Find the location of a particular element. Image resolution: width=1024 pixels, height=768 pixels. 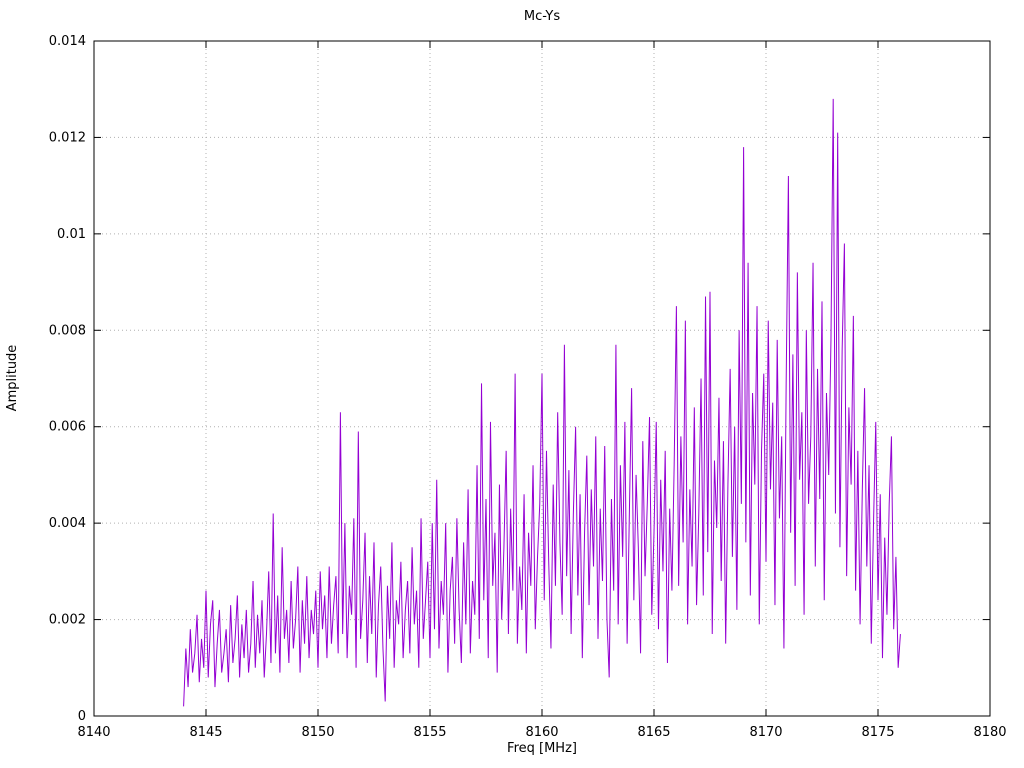

x-tick-label: 8165 is located at coordinates (653, 732).